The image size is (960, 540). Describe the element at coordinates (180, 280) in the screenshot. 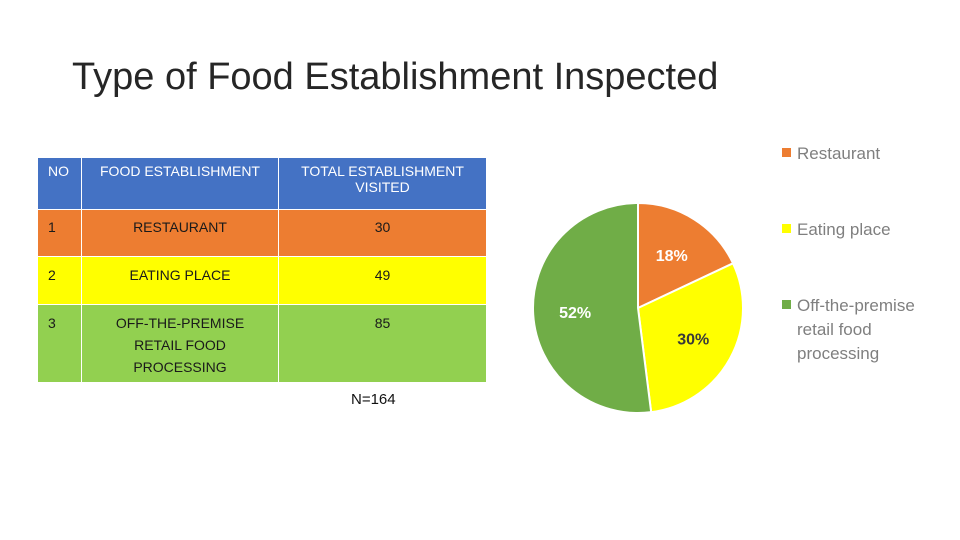

I see `row-establishment: EATING PLACE` at that location.